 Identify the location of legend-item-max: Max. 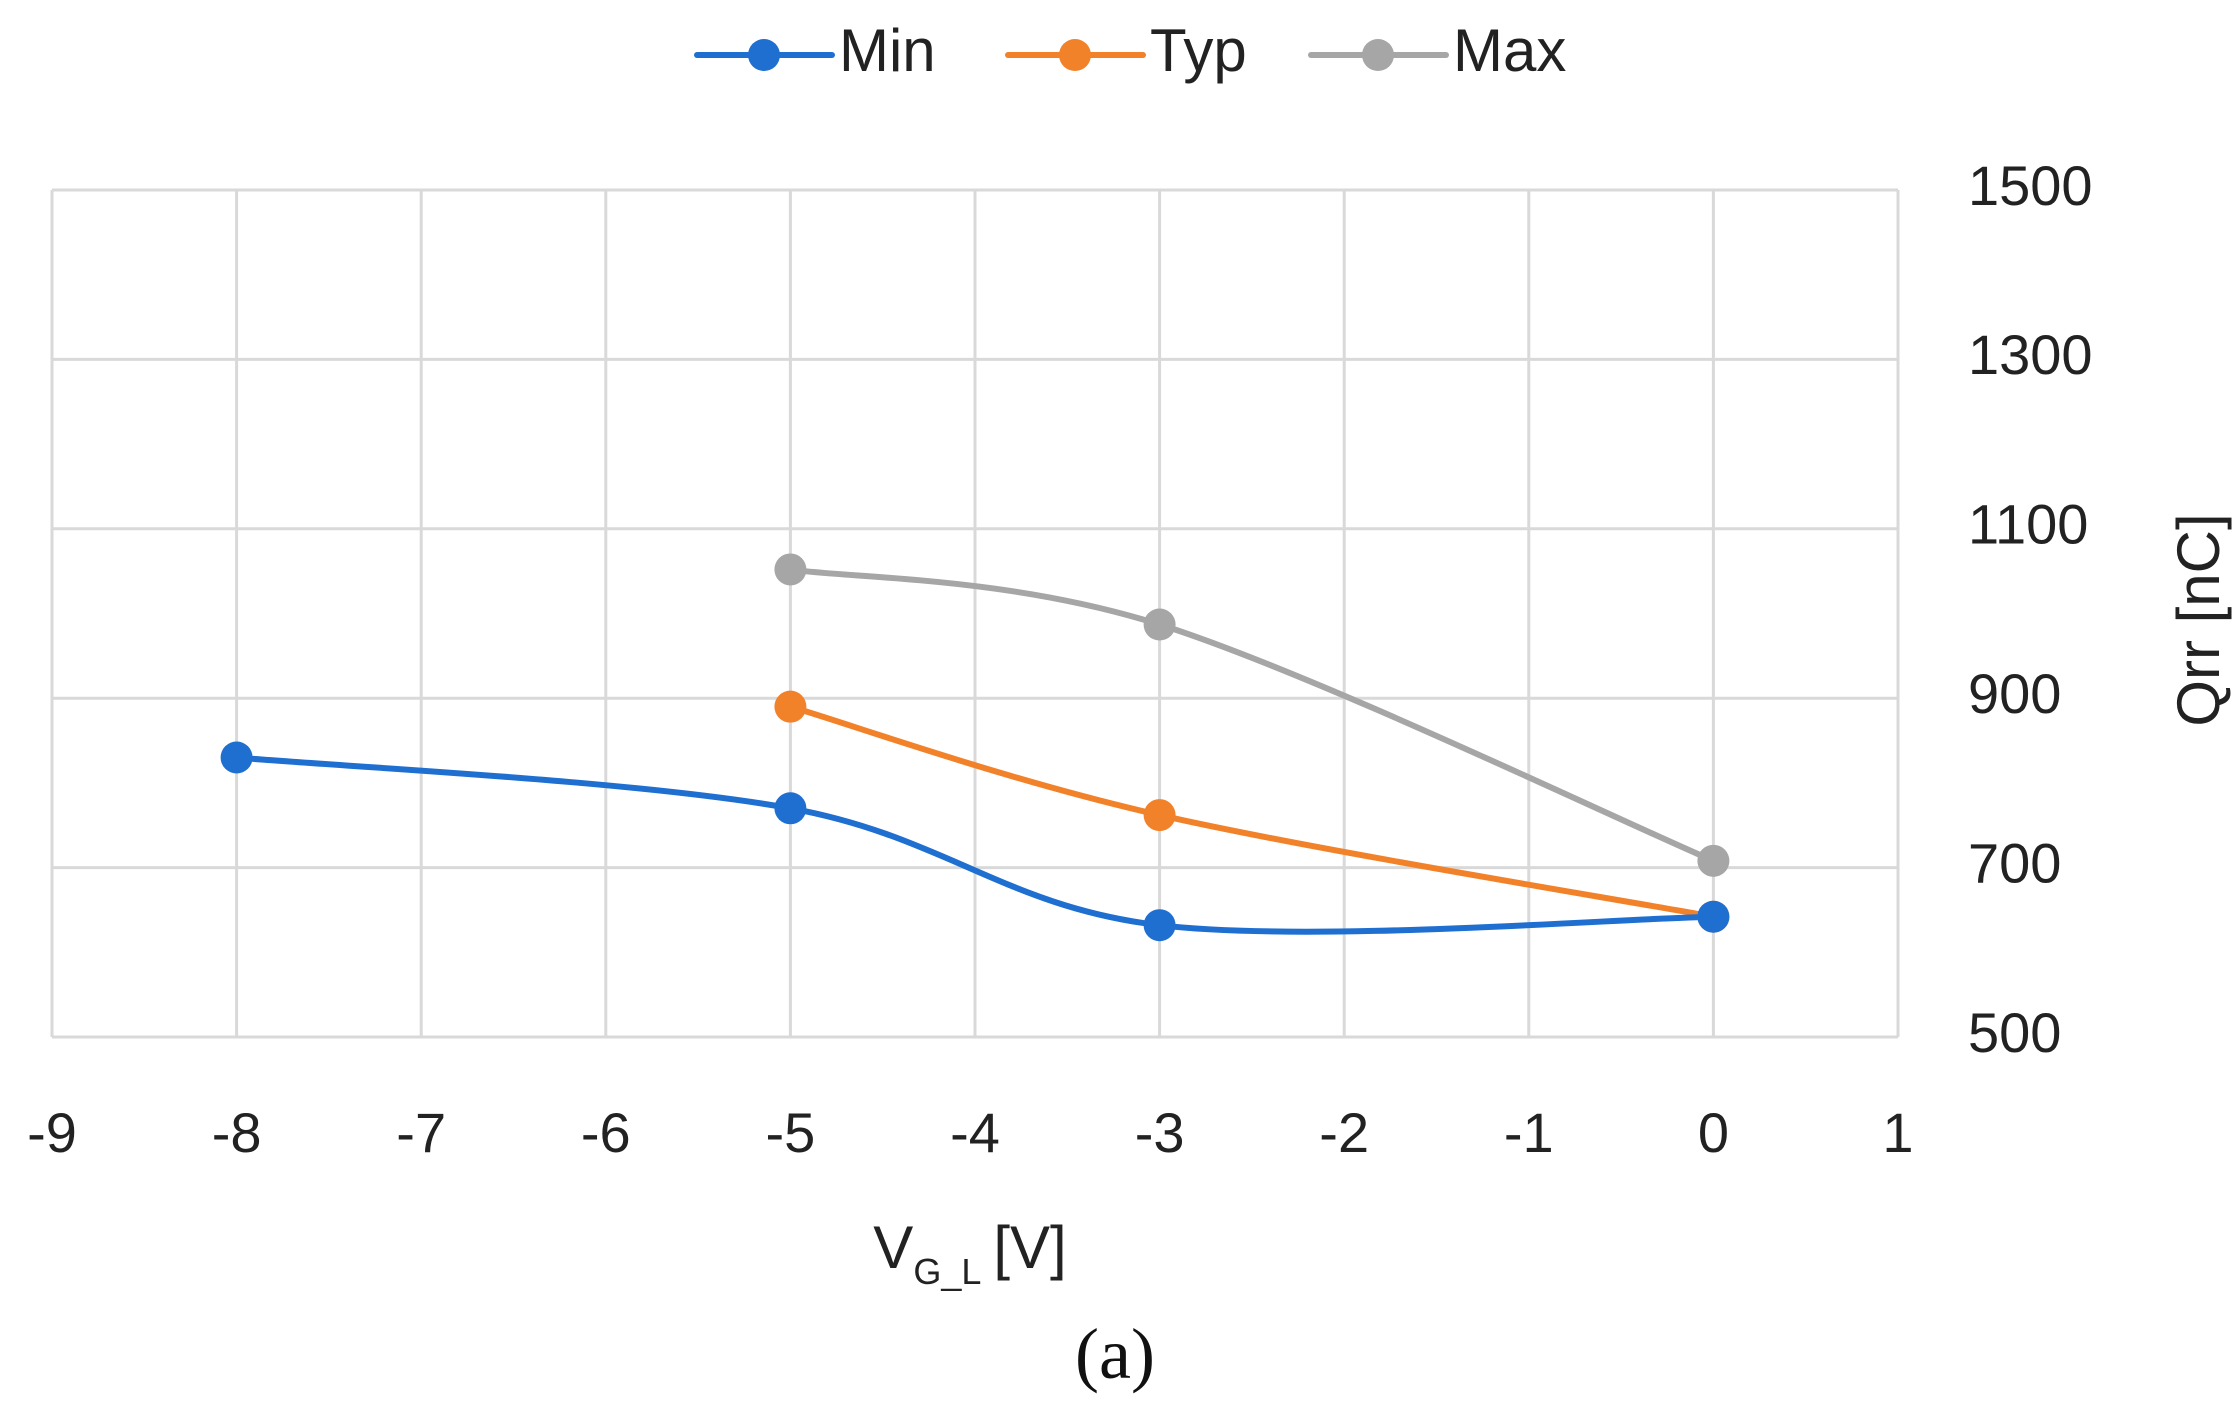
(1437, 50).